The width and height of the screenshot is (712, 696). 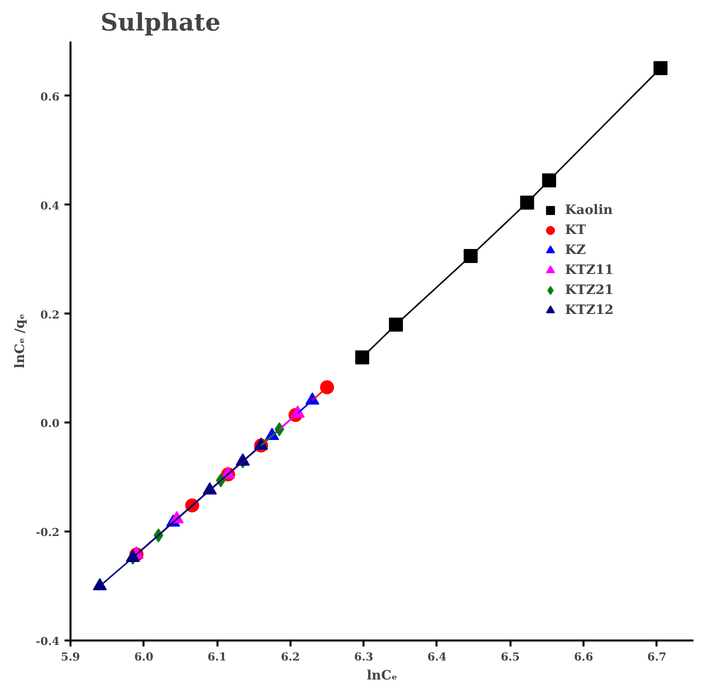 What do you see at coordinates (510, 657) in the screenshot?
I see `x-tick-label: 6.5` at bounding box center [510, 657].